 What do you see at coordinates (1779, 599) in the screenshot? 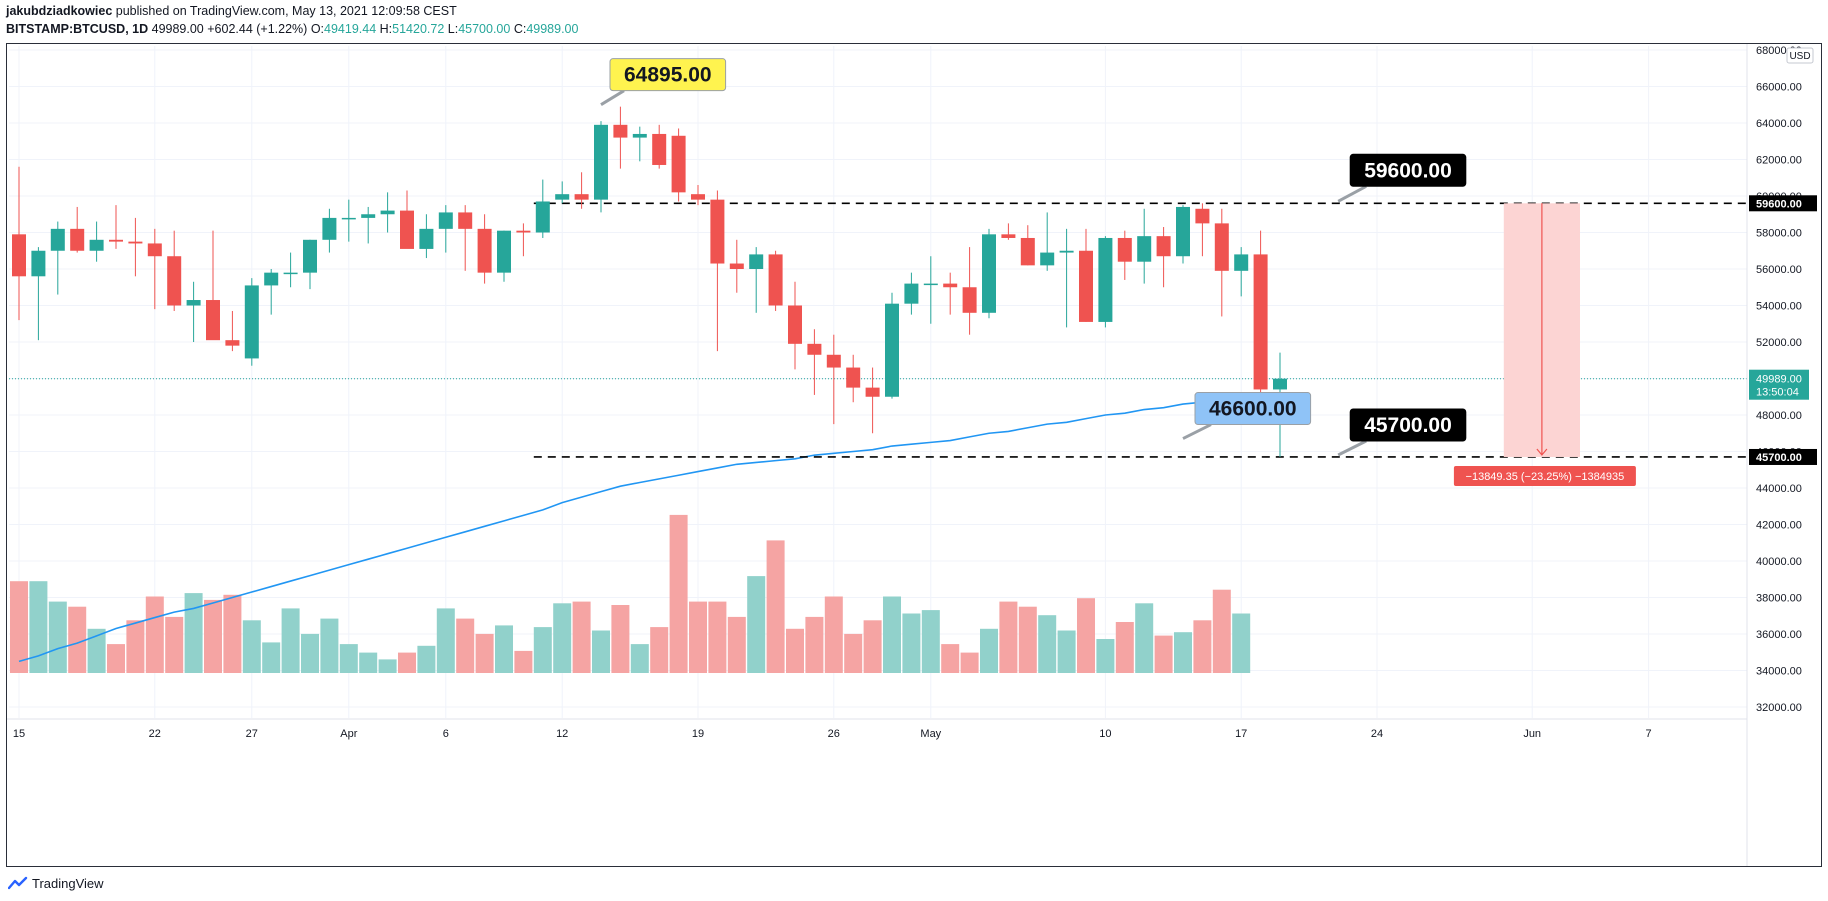
I see `y-tick-label: 38000.00` at bounding box center [1779, 599].